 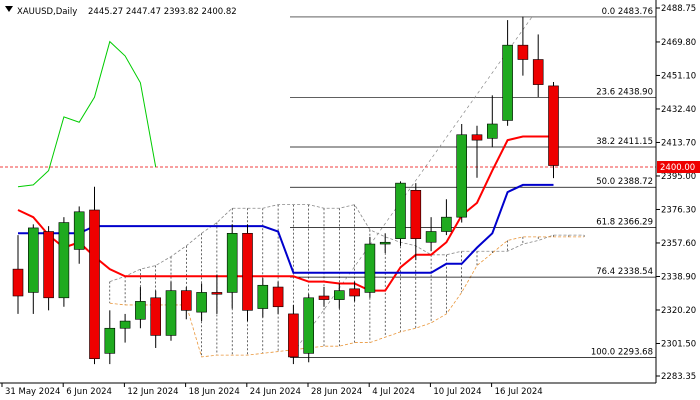 What do you see at coordinates (457, 392) in the screenshot?
I see `x-tick-label: 10 Jul 2024` at bounding box center [457, 392].